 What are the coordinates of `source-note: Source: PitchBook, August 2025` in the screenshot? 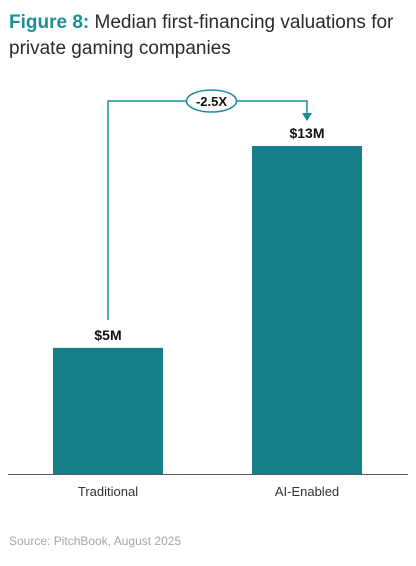 It's located at (95, 541).